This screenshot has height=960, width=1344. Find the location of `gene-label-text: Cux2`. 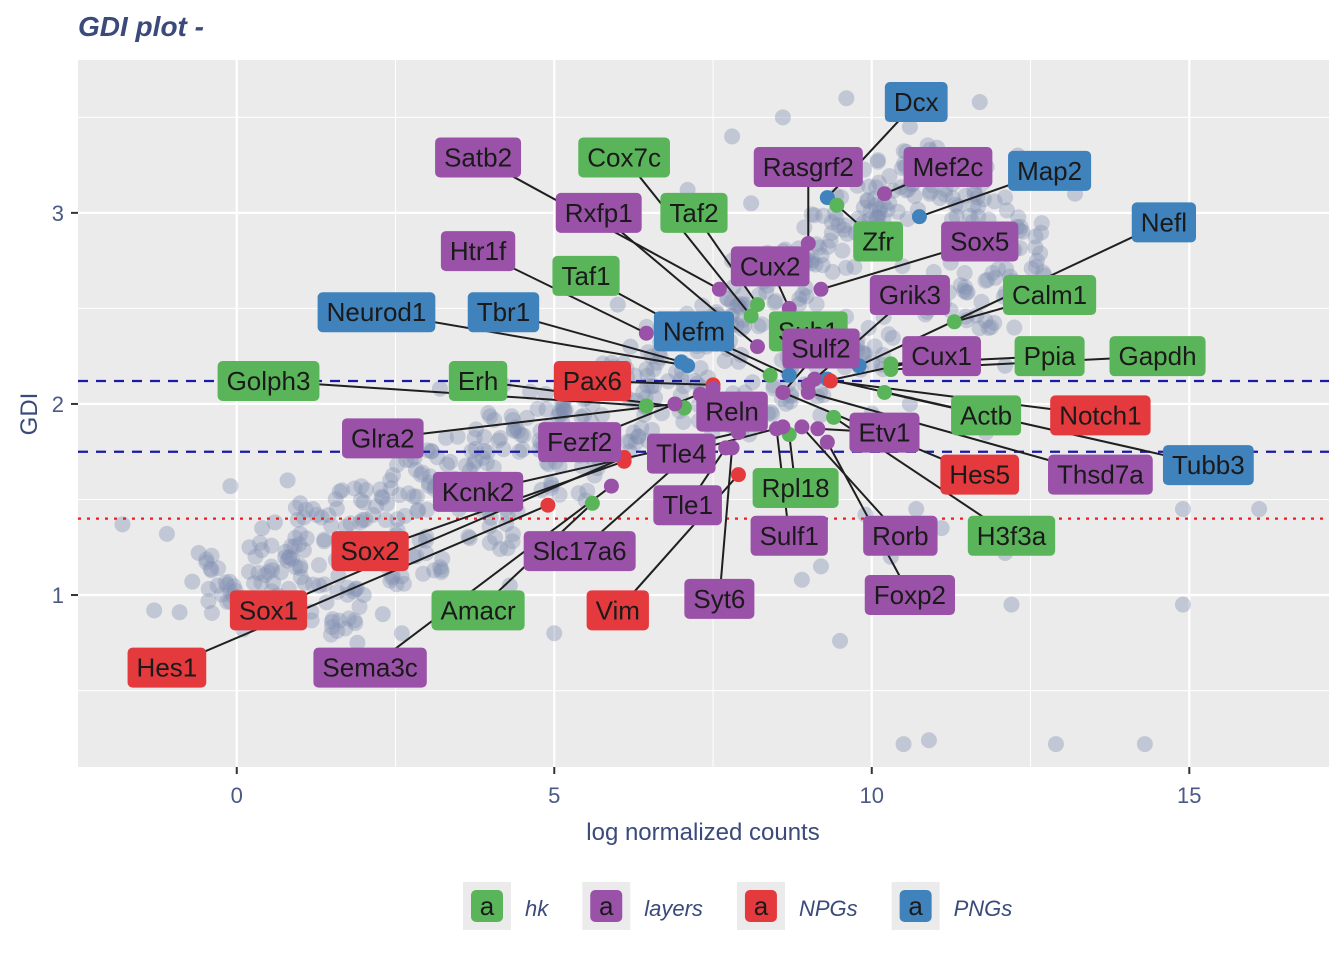

gene-label-text: Cux2 is located at coordinates (770, 266).